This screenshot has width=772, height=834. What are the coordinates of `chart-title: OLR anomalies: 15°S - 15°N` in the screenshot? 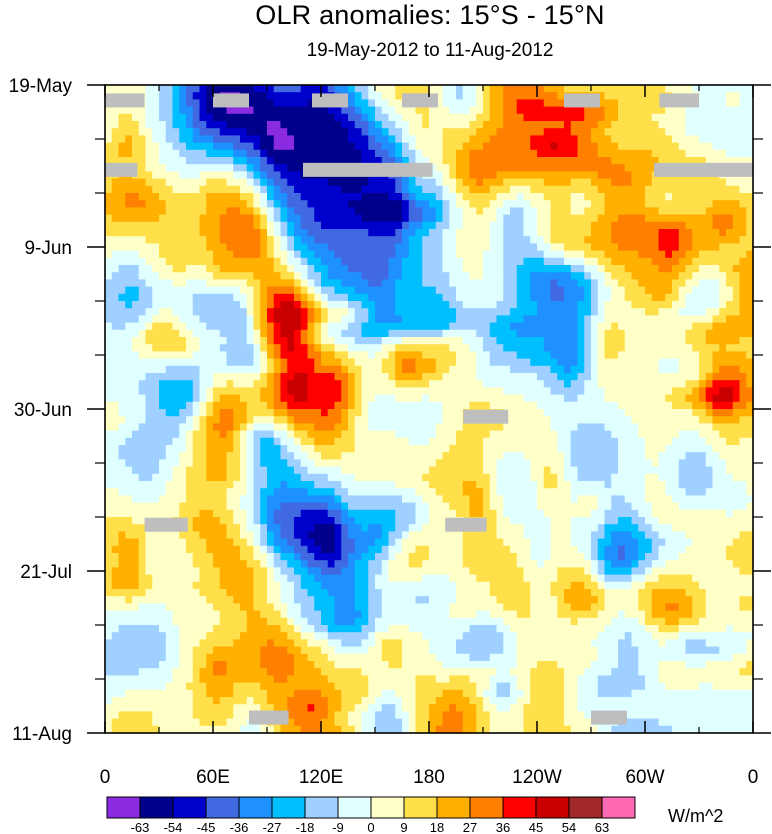 It's located at (430, 15).